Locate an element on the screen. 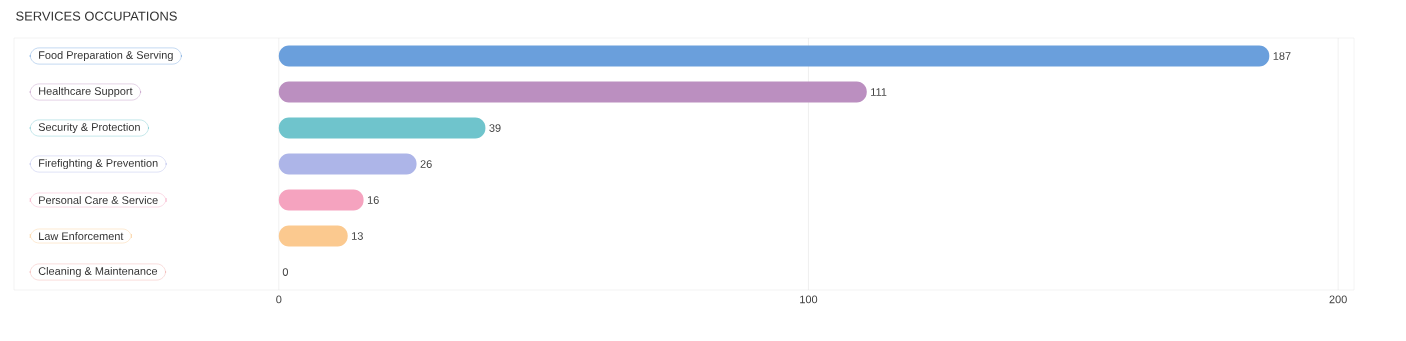  data-label: 26 is located at coordinates (426, 164).